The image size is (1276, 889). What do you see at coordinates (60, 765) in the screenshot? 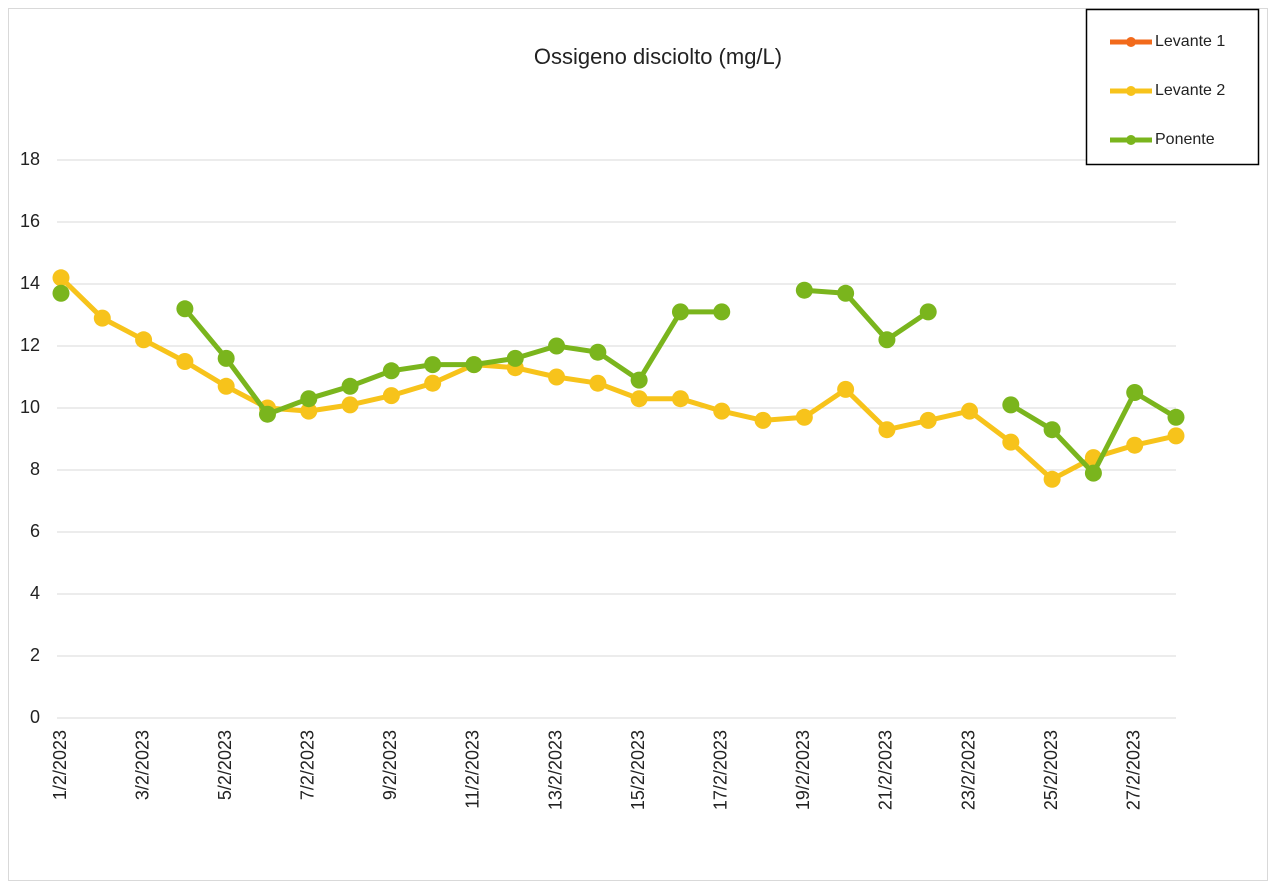
I see `x-tick-label: 1/2/2023` at bounding box center [60, 765].